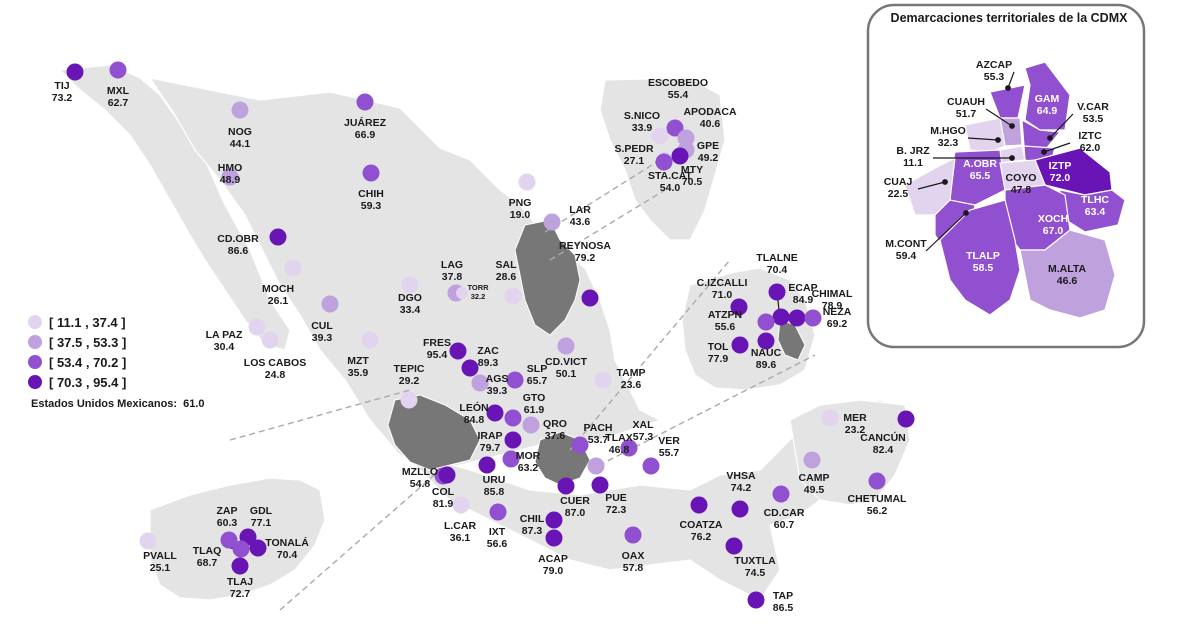 This screenshot has height=630, width=1200. What do you see at coordinates (275, 375) in the screenshot?
I see `city-value: 24.8` at bounding box center [275, 375].